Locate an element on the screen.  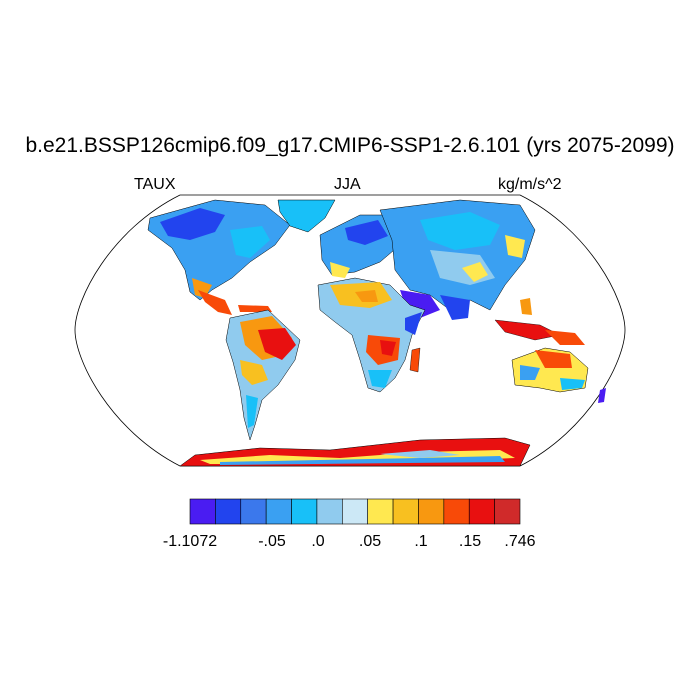
colorbar-label: -1.1072 is located at coordinates (190, 541).